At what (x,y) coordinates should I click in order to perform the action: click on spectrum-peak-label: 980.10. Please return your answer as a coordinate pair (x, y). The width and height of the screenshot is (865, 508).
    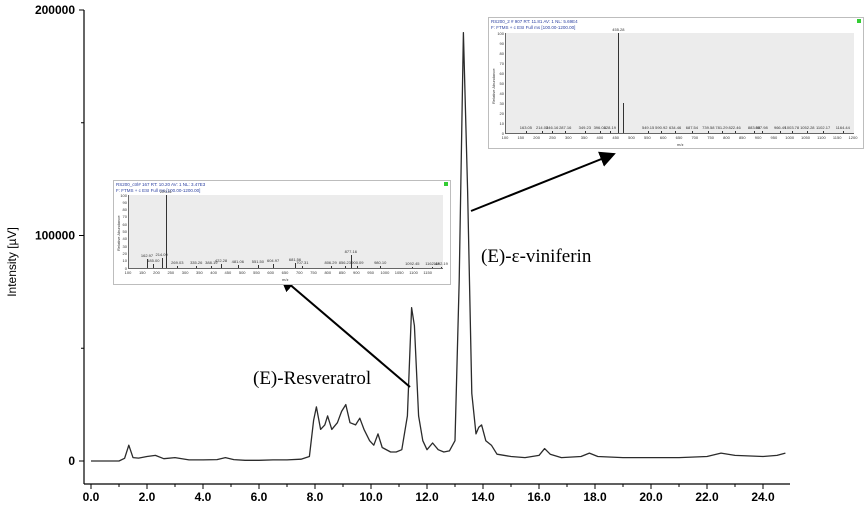
    Looking at the image, I should click on (380, 262).